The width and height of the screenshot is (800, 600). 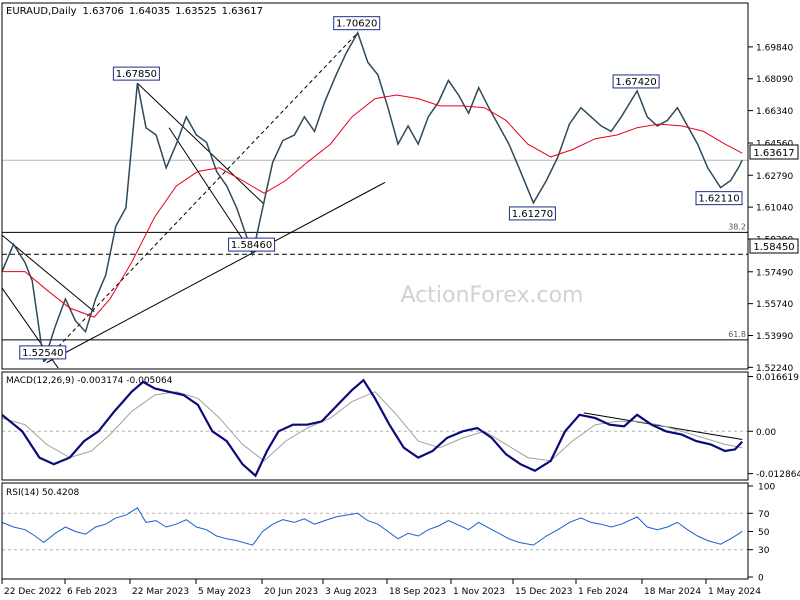 I want to click on x-tick-label-0: 22 Dec 2022, so click(x=33, y=592).